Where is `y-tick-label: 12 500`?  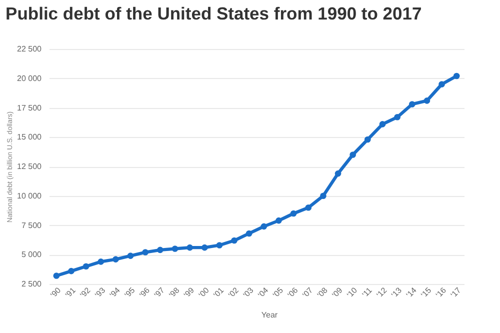 y-tick-label: 12 500 is located at coordinates (29, 166).